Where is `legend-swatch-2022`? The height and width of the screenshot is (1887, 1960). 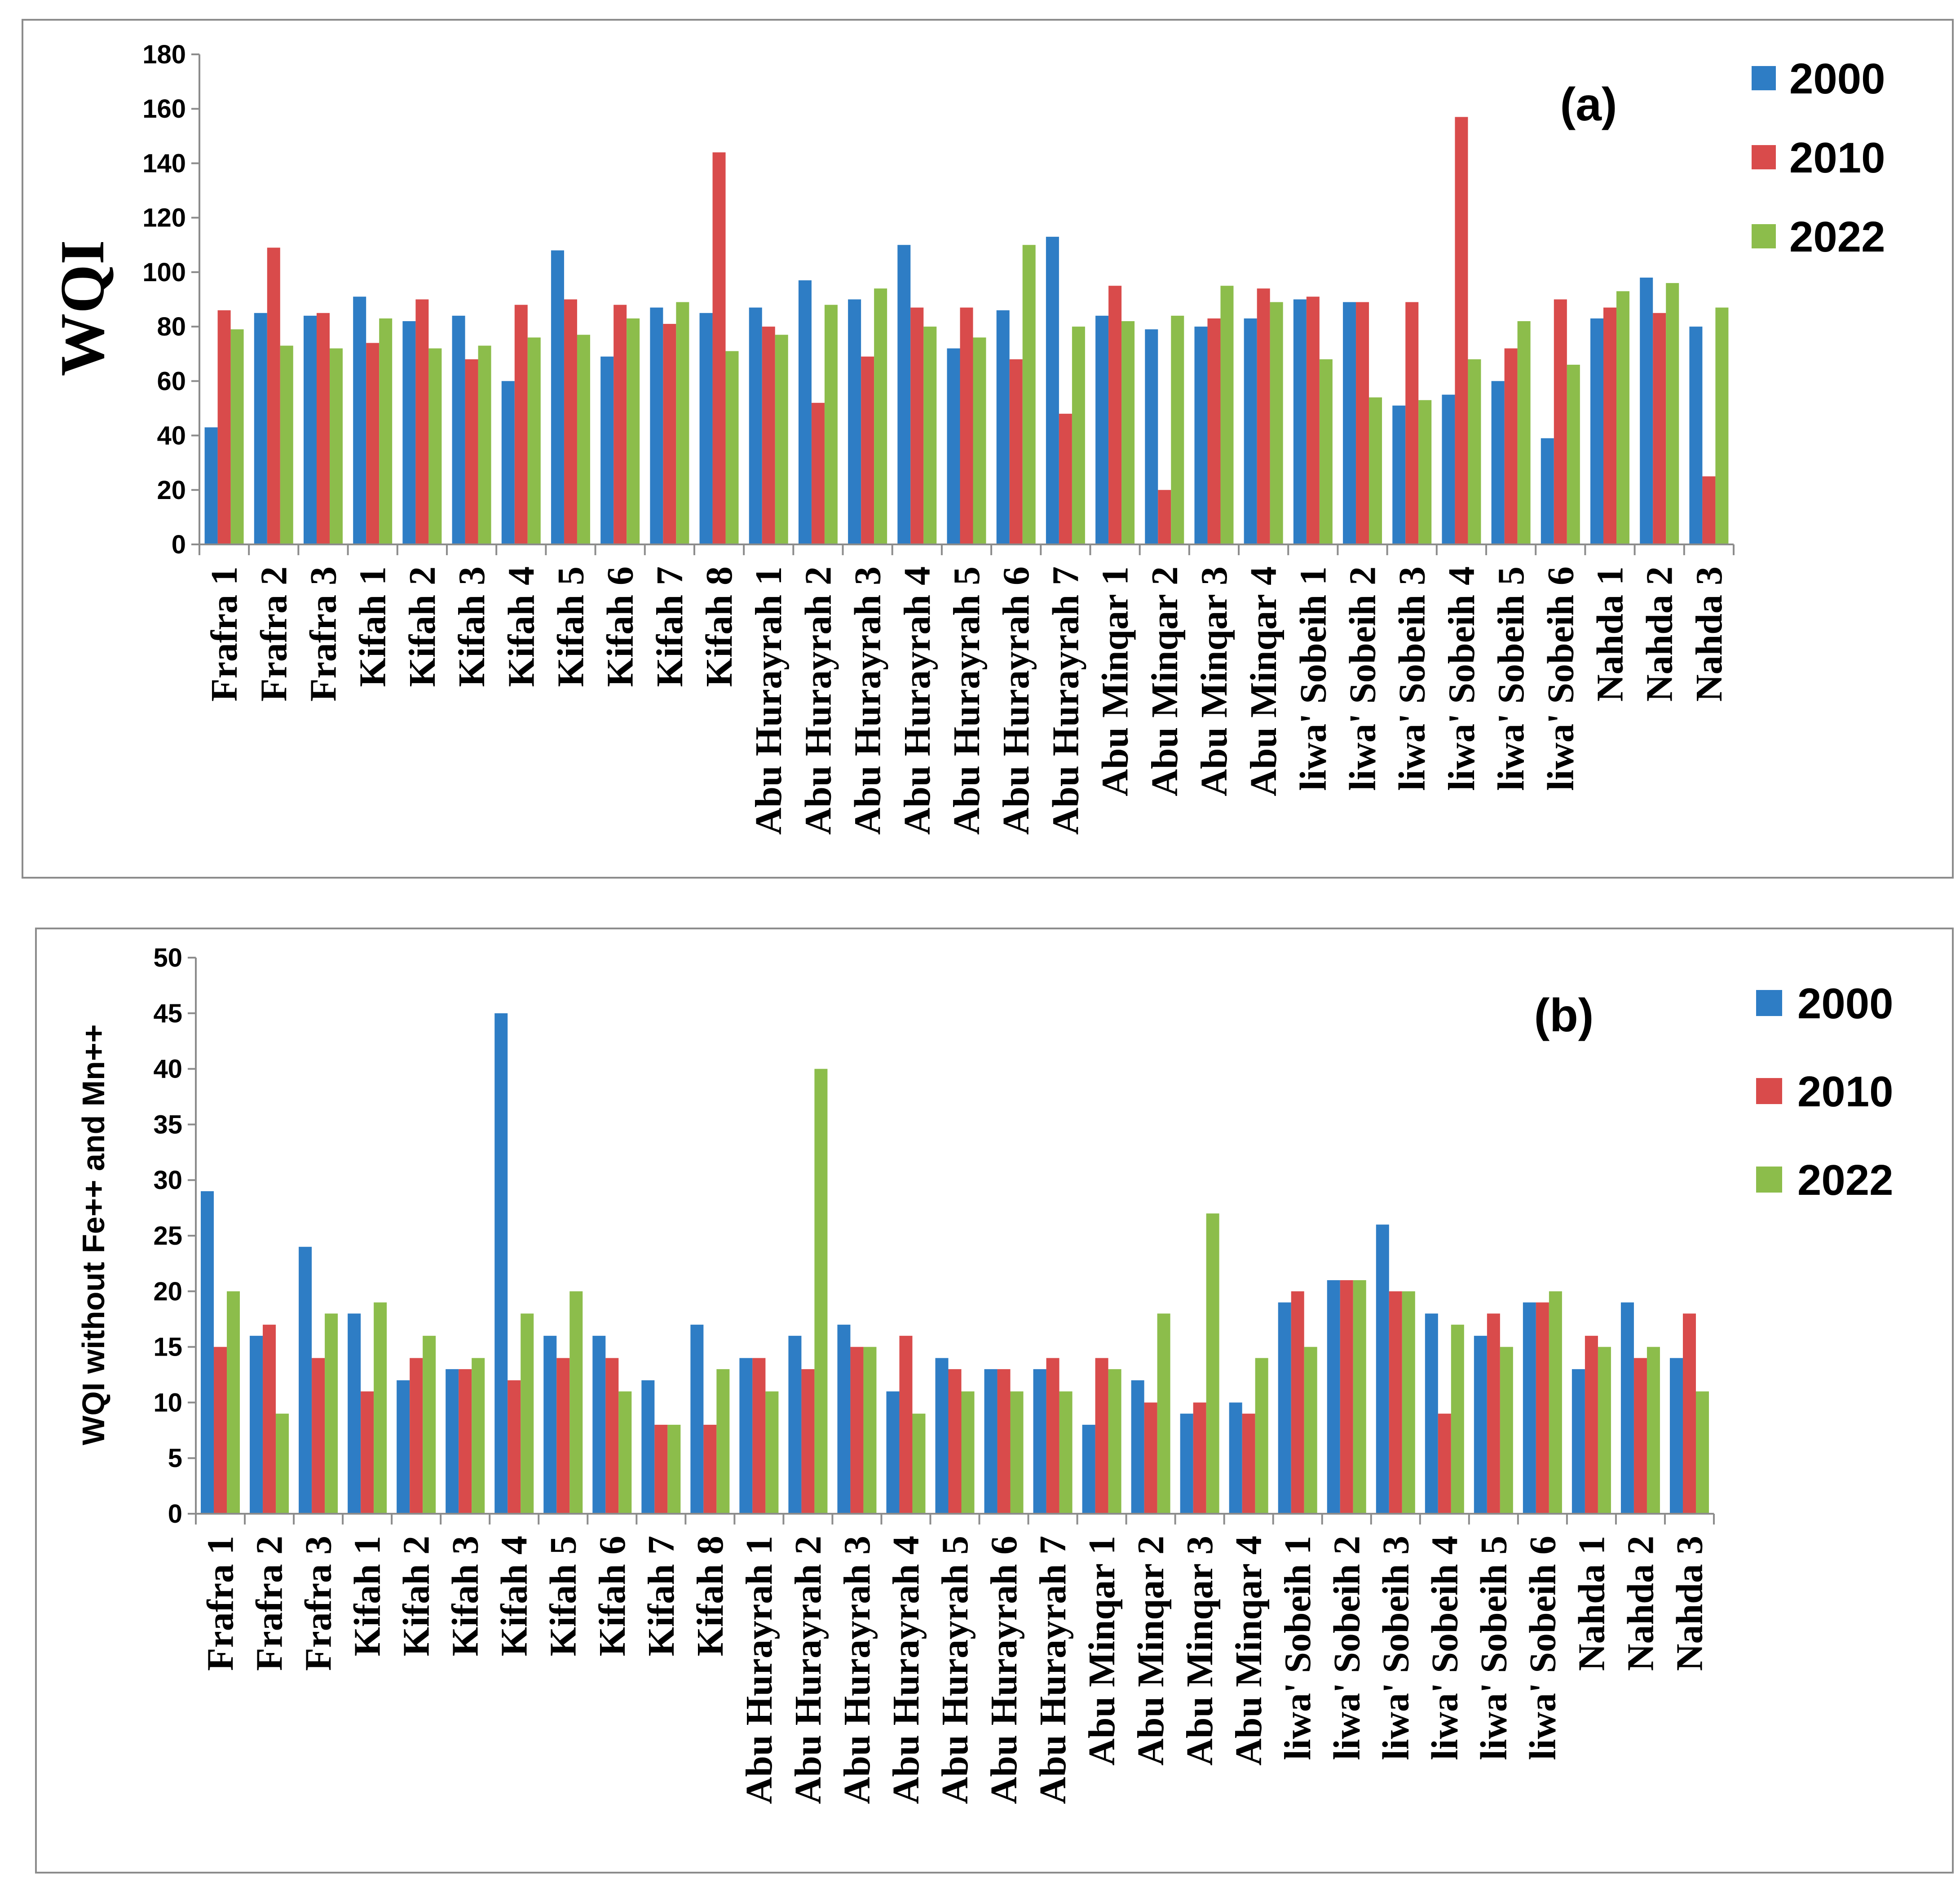 legend-swatch-2022 is located at coordinates (1769, 1180).